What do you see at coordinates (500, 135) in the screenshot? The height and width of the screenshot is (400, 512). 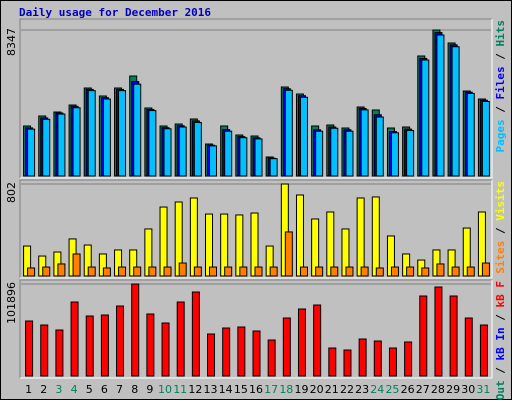 I see `legend-label: Pages` at bounding box center [500, 135].